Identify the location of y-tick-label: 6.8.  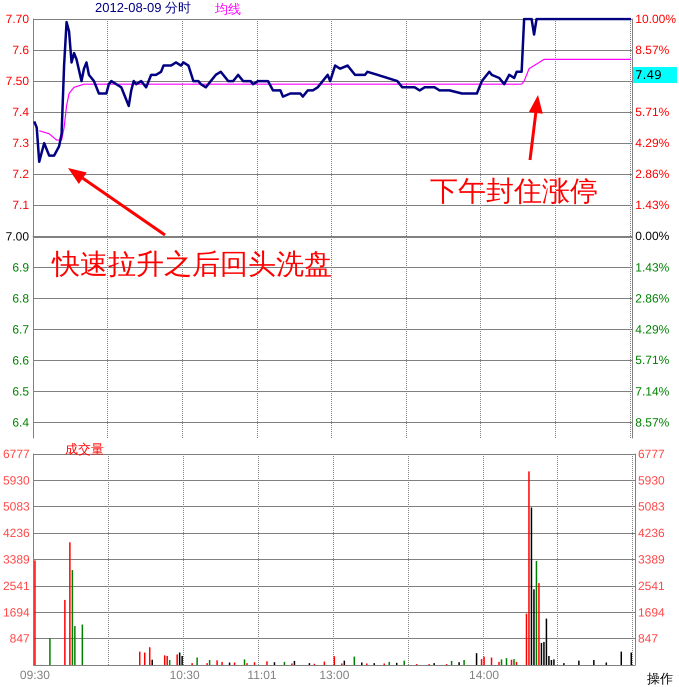
(21, 298).